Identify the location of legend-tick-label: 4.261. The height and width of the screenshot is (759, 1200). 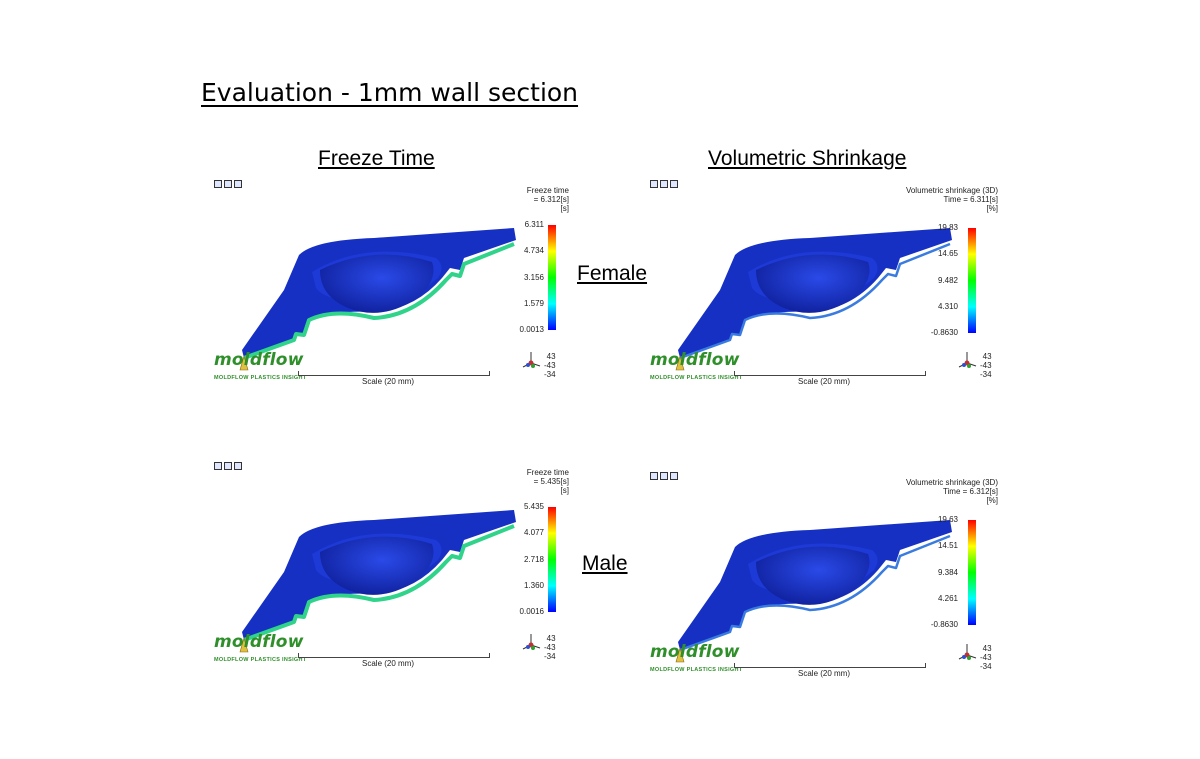
(947, 598).